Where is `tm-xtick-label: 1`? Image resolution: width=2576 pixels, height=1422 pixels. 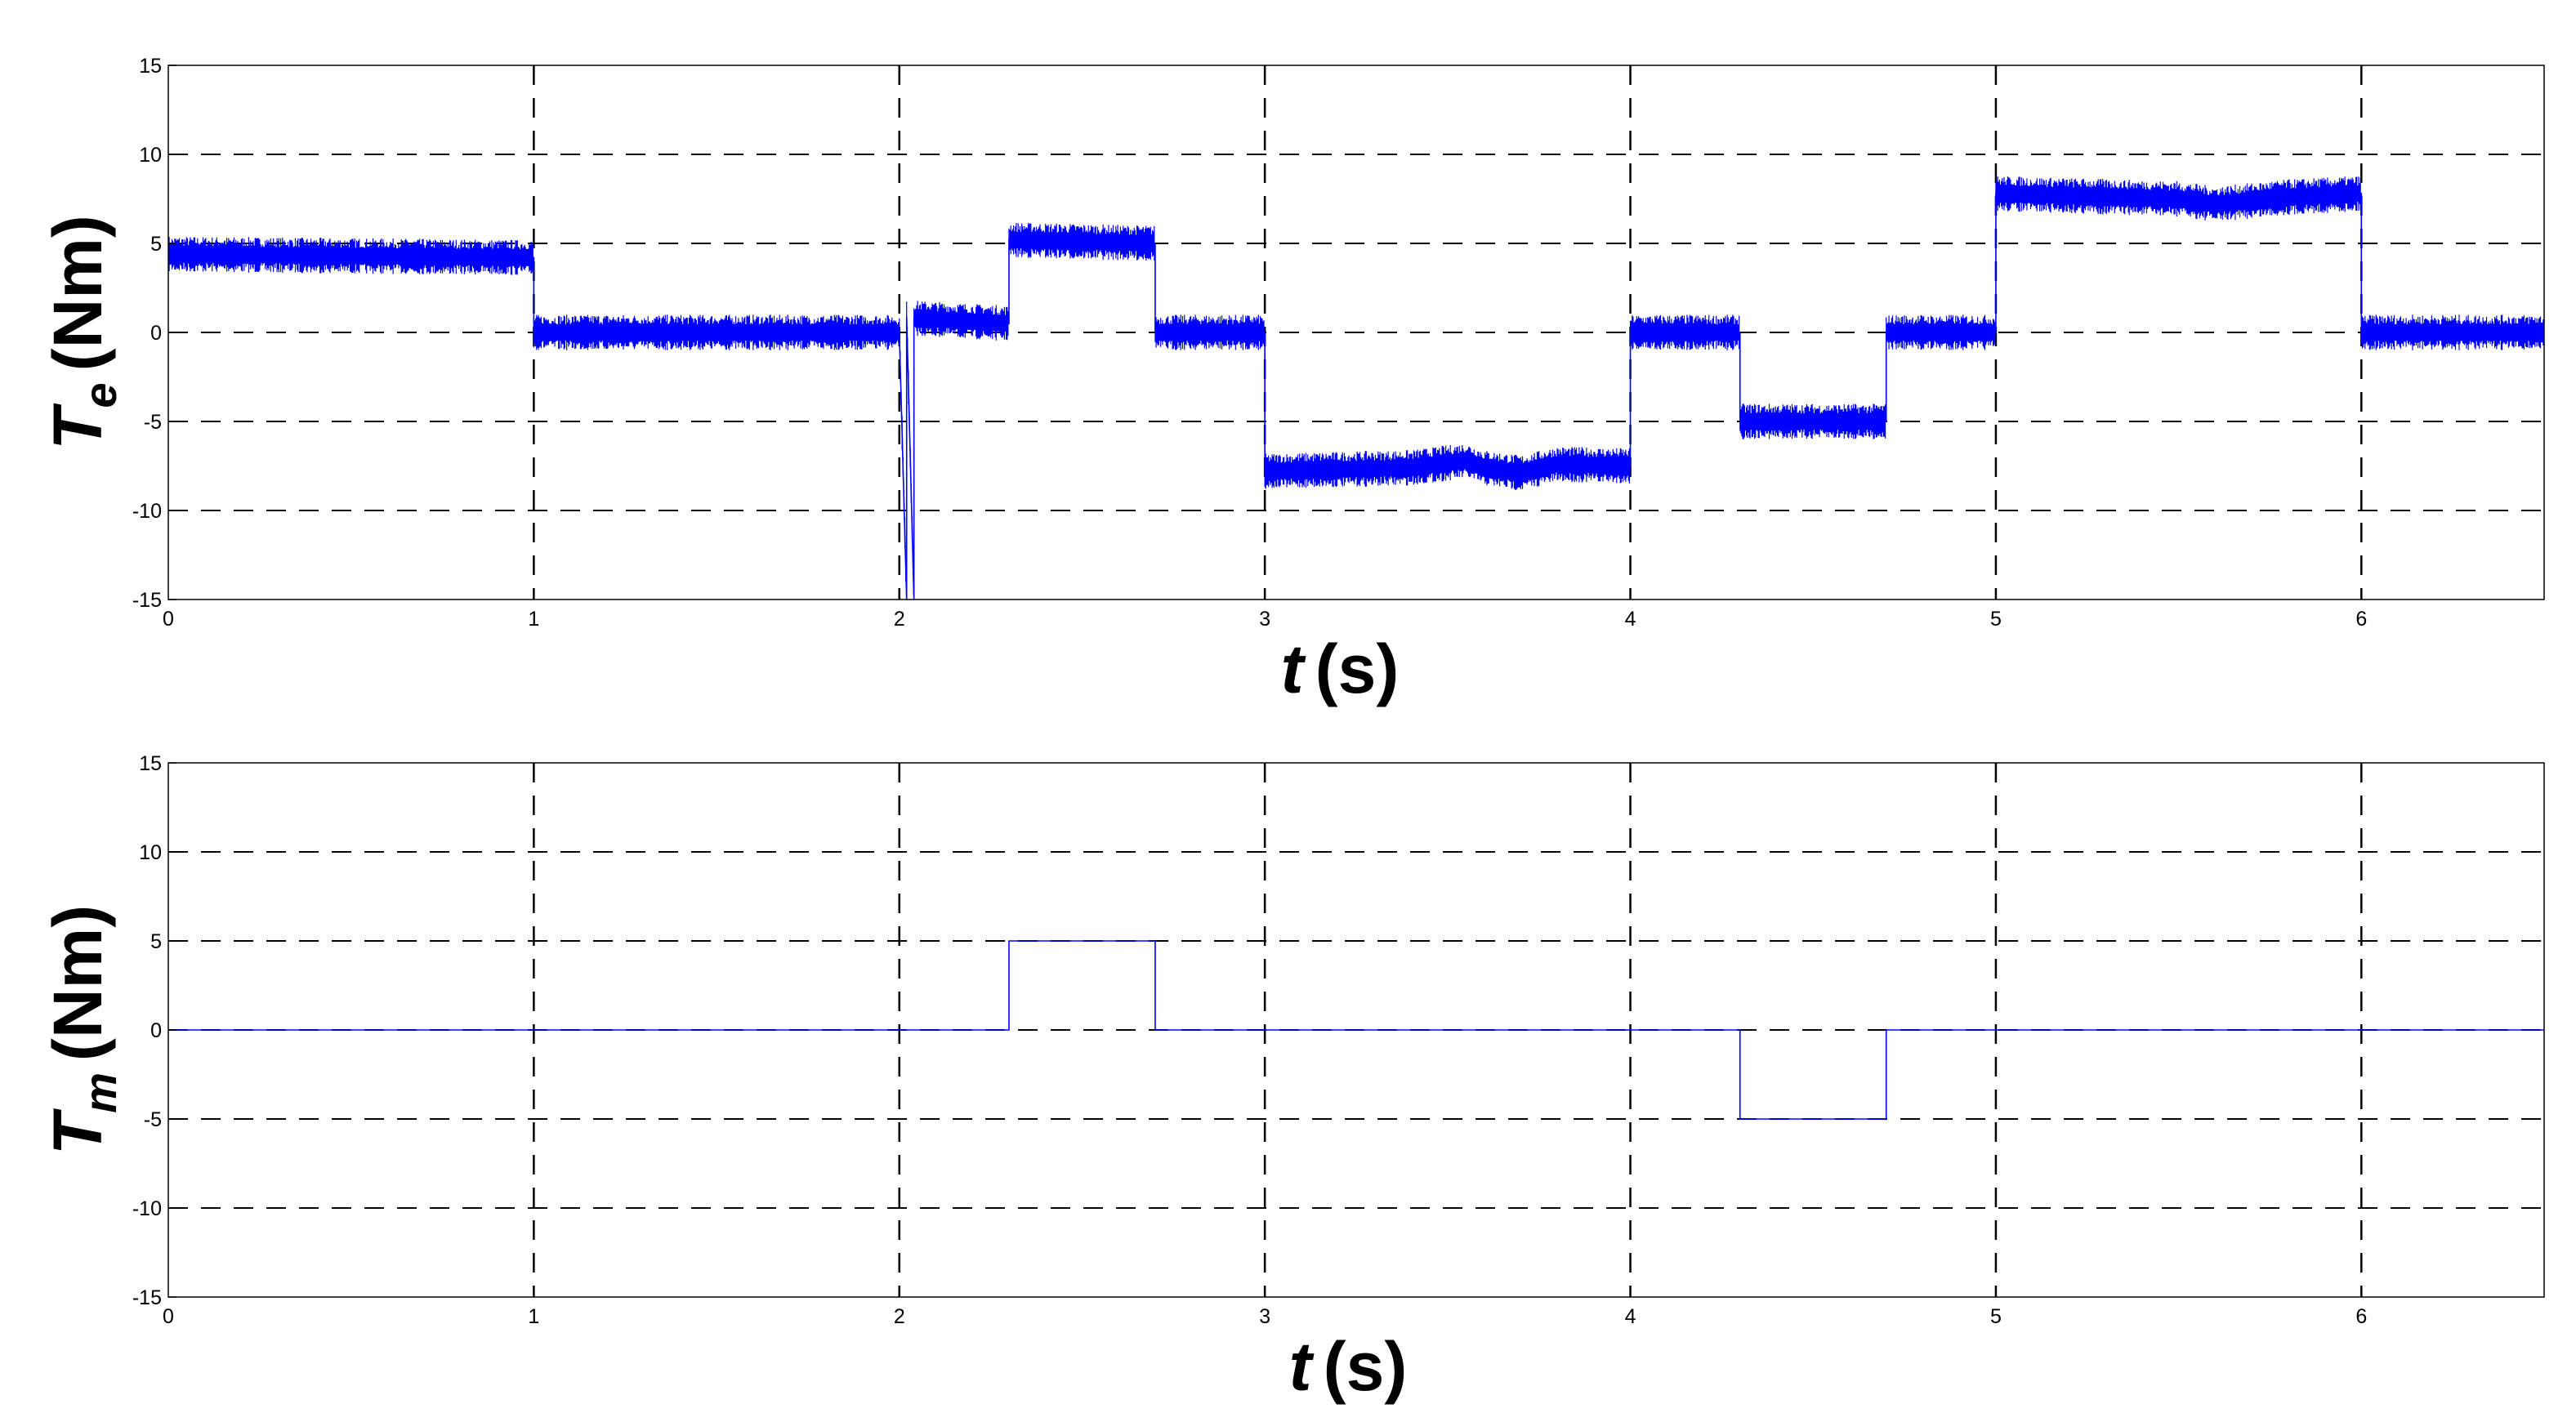 tm-xtick-label: 1 is located at coordinates (533, 1316).